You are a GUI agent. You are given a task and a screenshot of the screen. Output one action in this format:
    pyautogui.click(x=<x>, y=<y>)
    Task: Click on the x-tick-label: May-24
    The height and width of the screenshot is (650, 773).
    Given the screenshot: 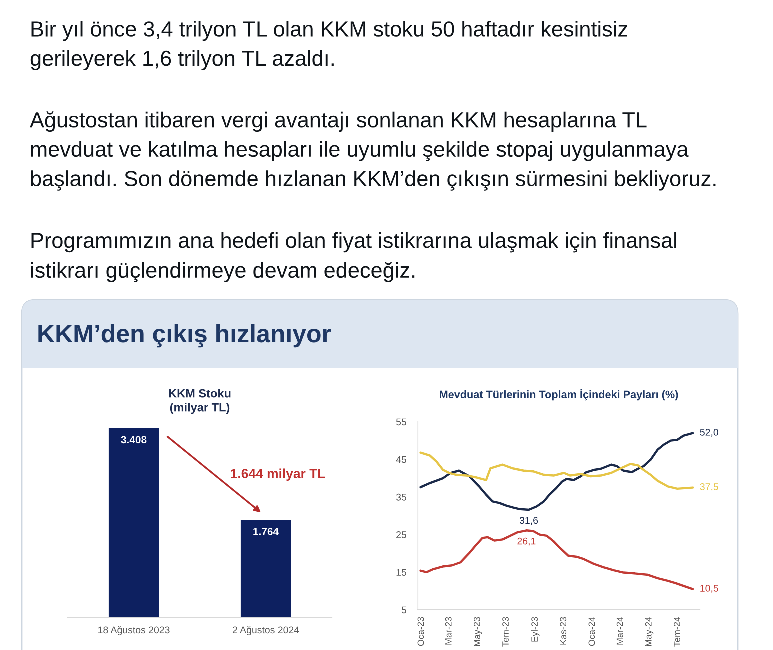 What is the action you would take?
    pyautogui.click(x=649, y=631)
    